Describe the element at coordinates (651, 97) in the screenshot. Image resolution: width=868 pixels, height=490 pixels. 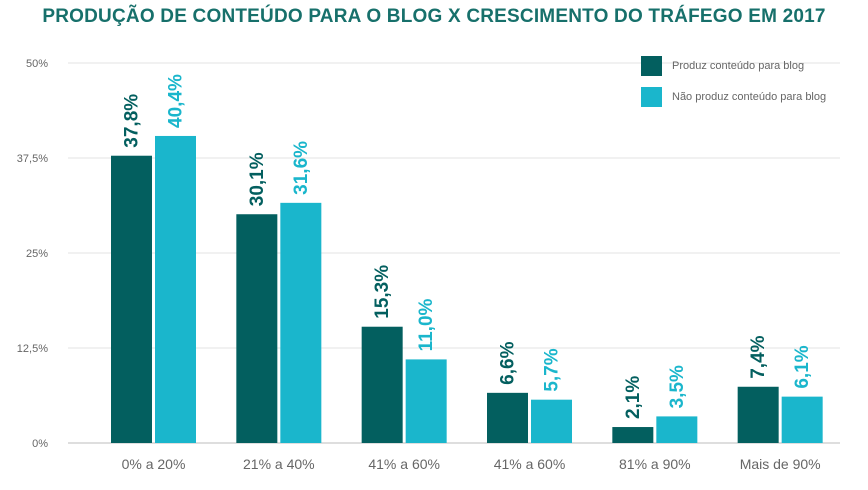
I see `legend-swatch-nao-produz` at that location.